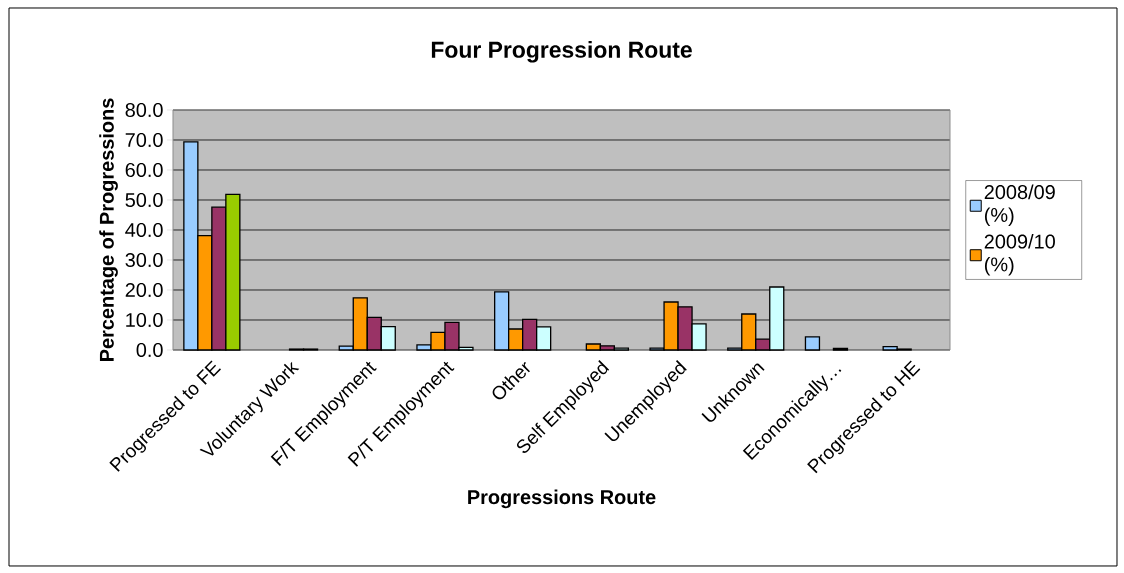  Describe the element at coordinates (561, 52) in the screenshot. I see `chart-title: Four Progression Route` at that location.